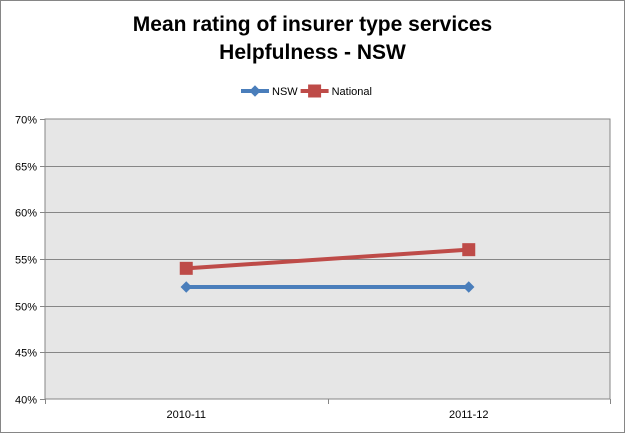  I want to click on chart-title-line: Mean rating of insurer type services, so click(312, 24).